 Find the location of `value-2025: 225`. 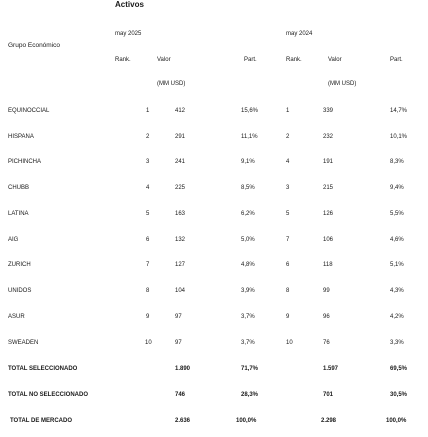

value-2025: 225 is located at coordinates (180, 188).